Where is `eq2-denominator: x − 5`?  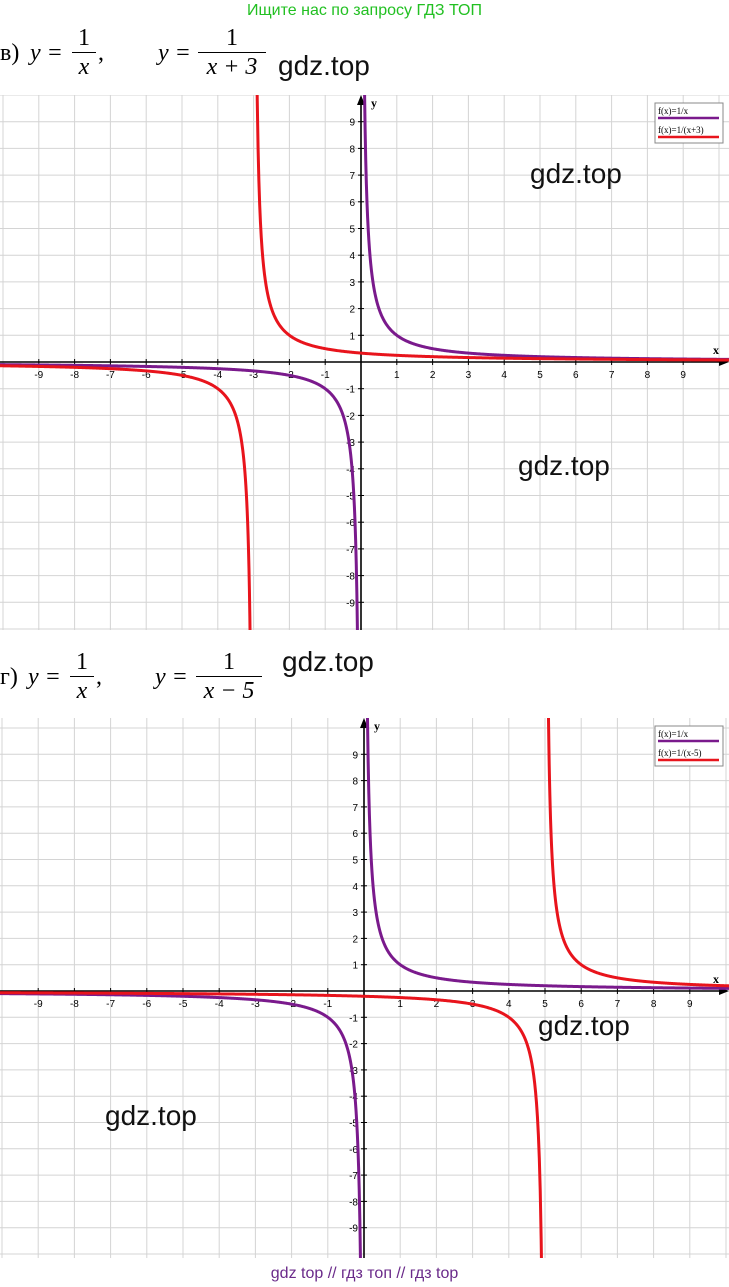 eq2-denominator: x − 5 is located at coordinates (229, 691).